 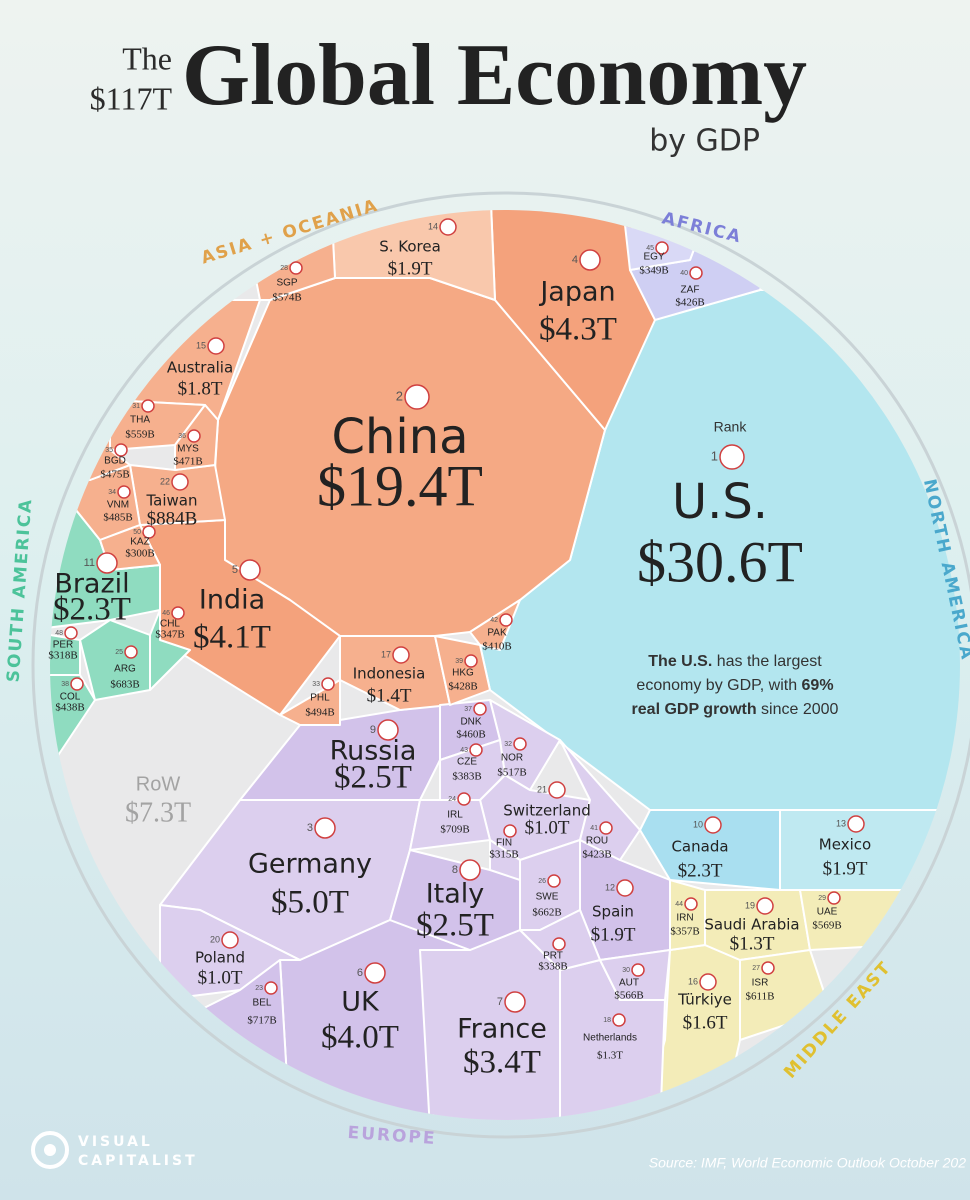 I want to click on rank: 28, so click(x=284, y=268).